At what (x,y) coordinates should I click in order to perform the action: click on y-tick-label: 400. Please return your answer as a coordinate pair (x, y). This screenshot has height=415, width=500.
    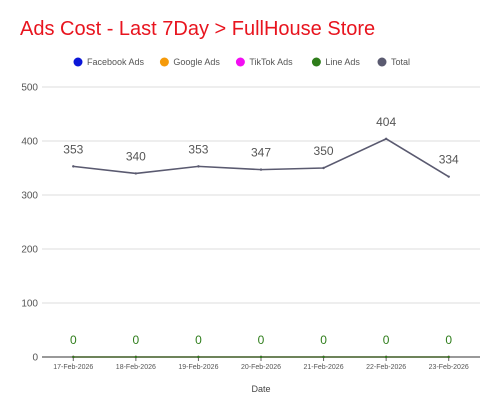
    Looking at the image, I should click on (29, 142).